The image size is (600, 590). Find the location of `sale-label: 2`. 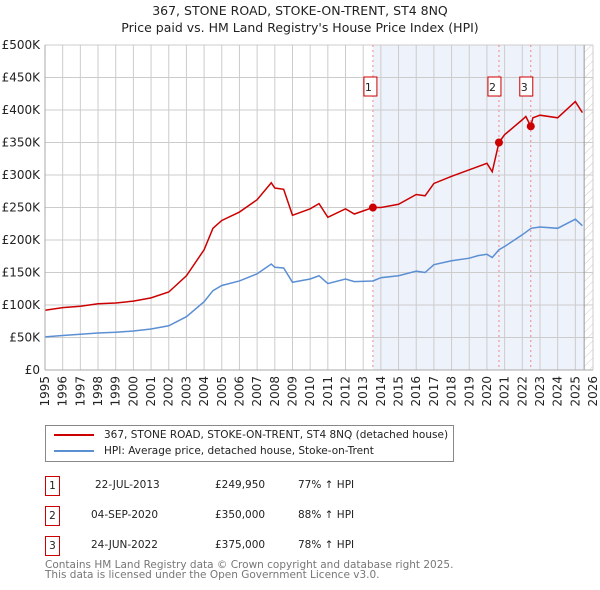

sale-label: 2 is located at coordinates (492, 87).